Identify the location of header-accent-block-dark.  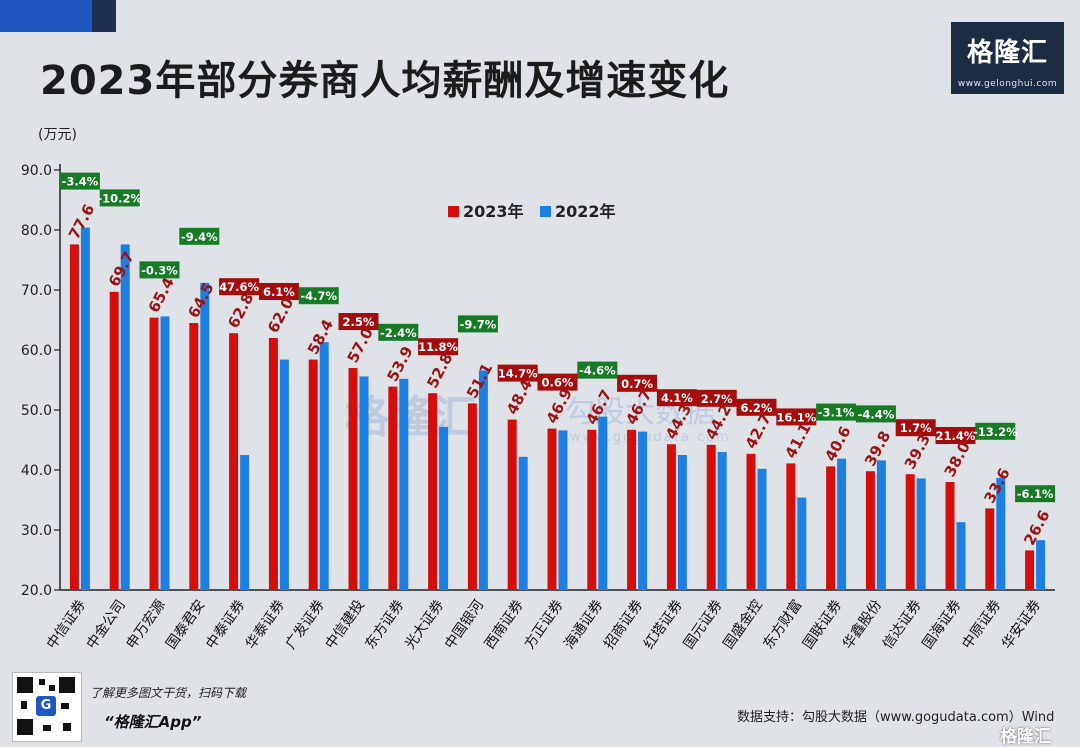
(104, 16).